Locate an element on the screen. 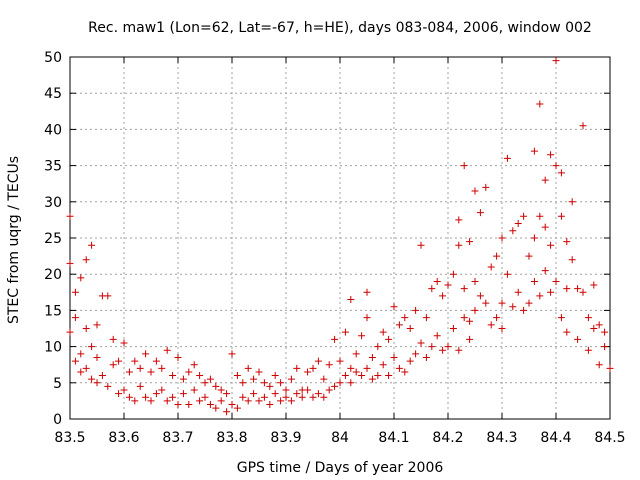  x-tick-label: 83.9 is located at coordinates (285, 438).